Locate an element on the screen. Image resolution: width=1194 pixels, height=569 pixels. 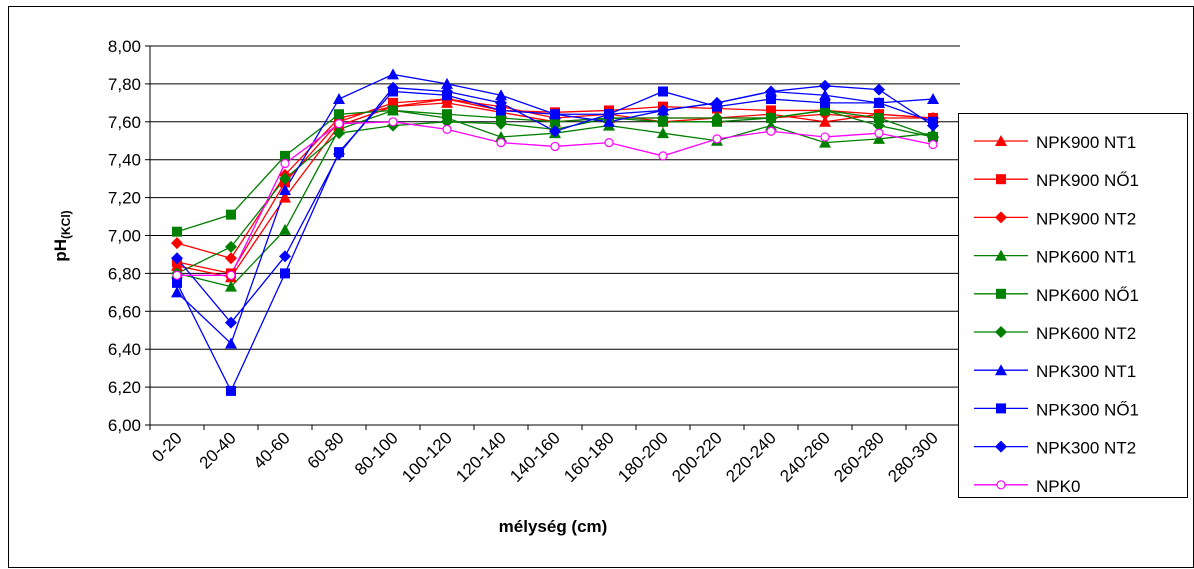
legend-label: NPK900 NT2 is located at coordinates (1086, 218).